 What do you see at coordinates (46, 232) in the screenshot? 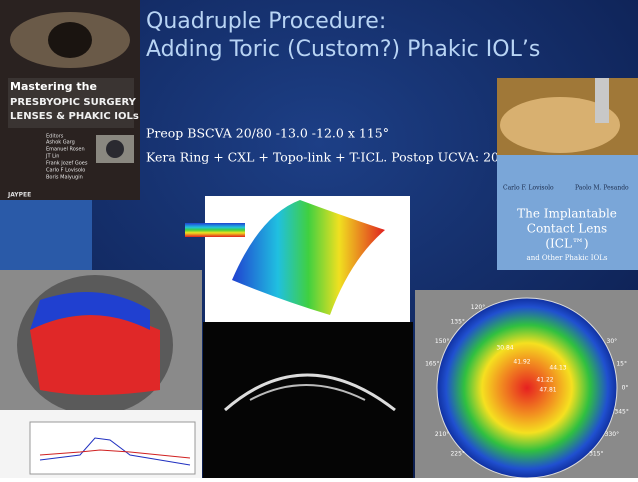
I see `accent-block` at bounding box center [46, 232].